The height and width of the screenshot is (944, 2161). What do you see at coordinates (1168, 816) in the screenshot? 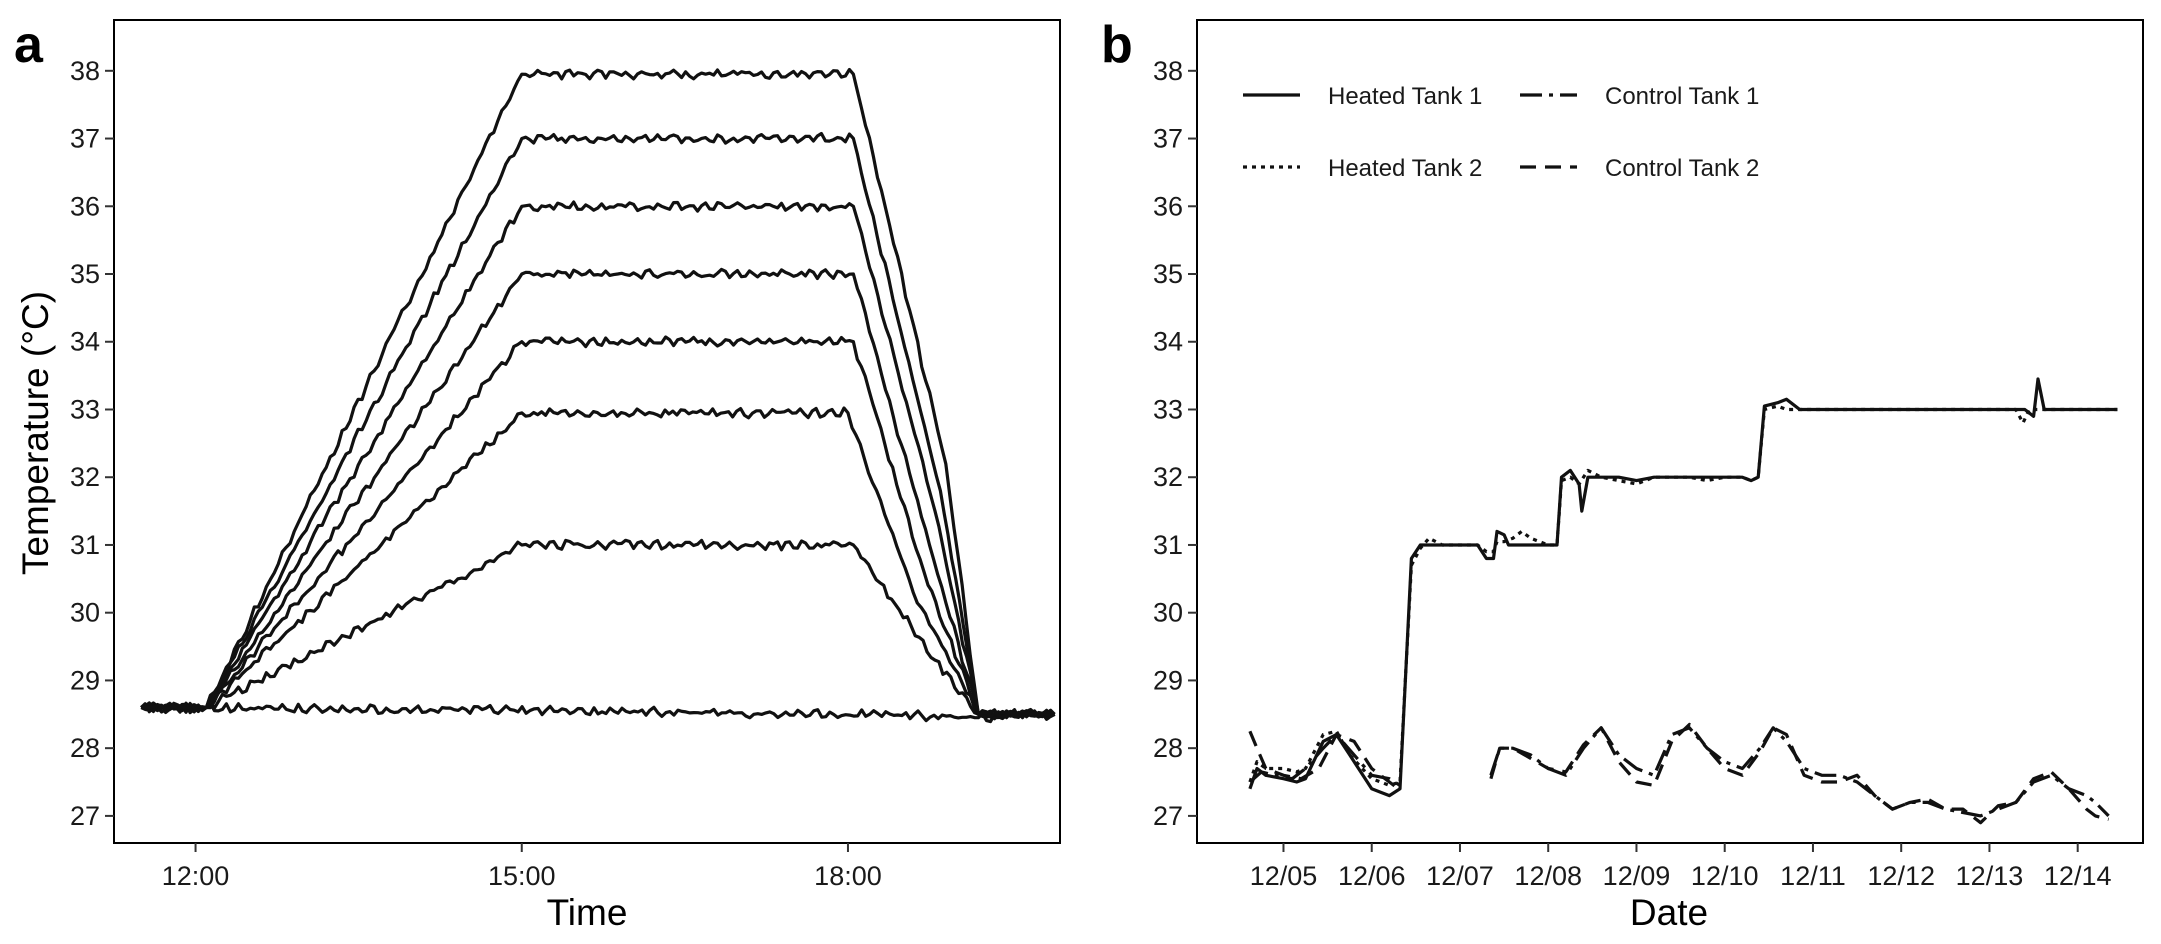
I see `panel-b-y-tick-label: 27` at bounding box center [1168, 816].